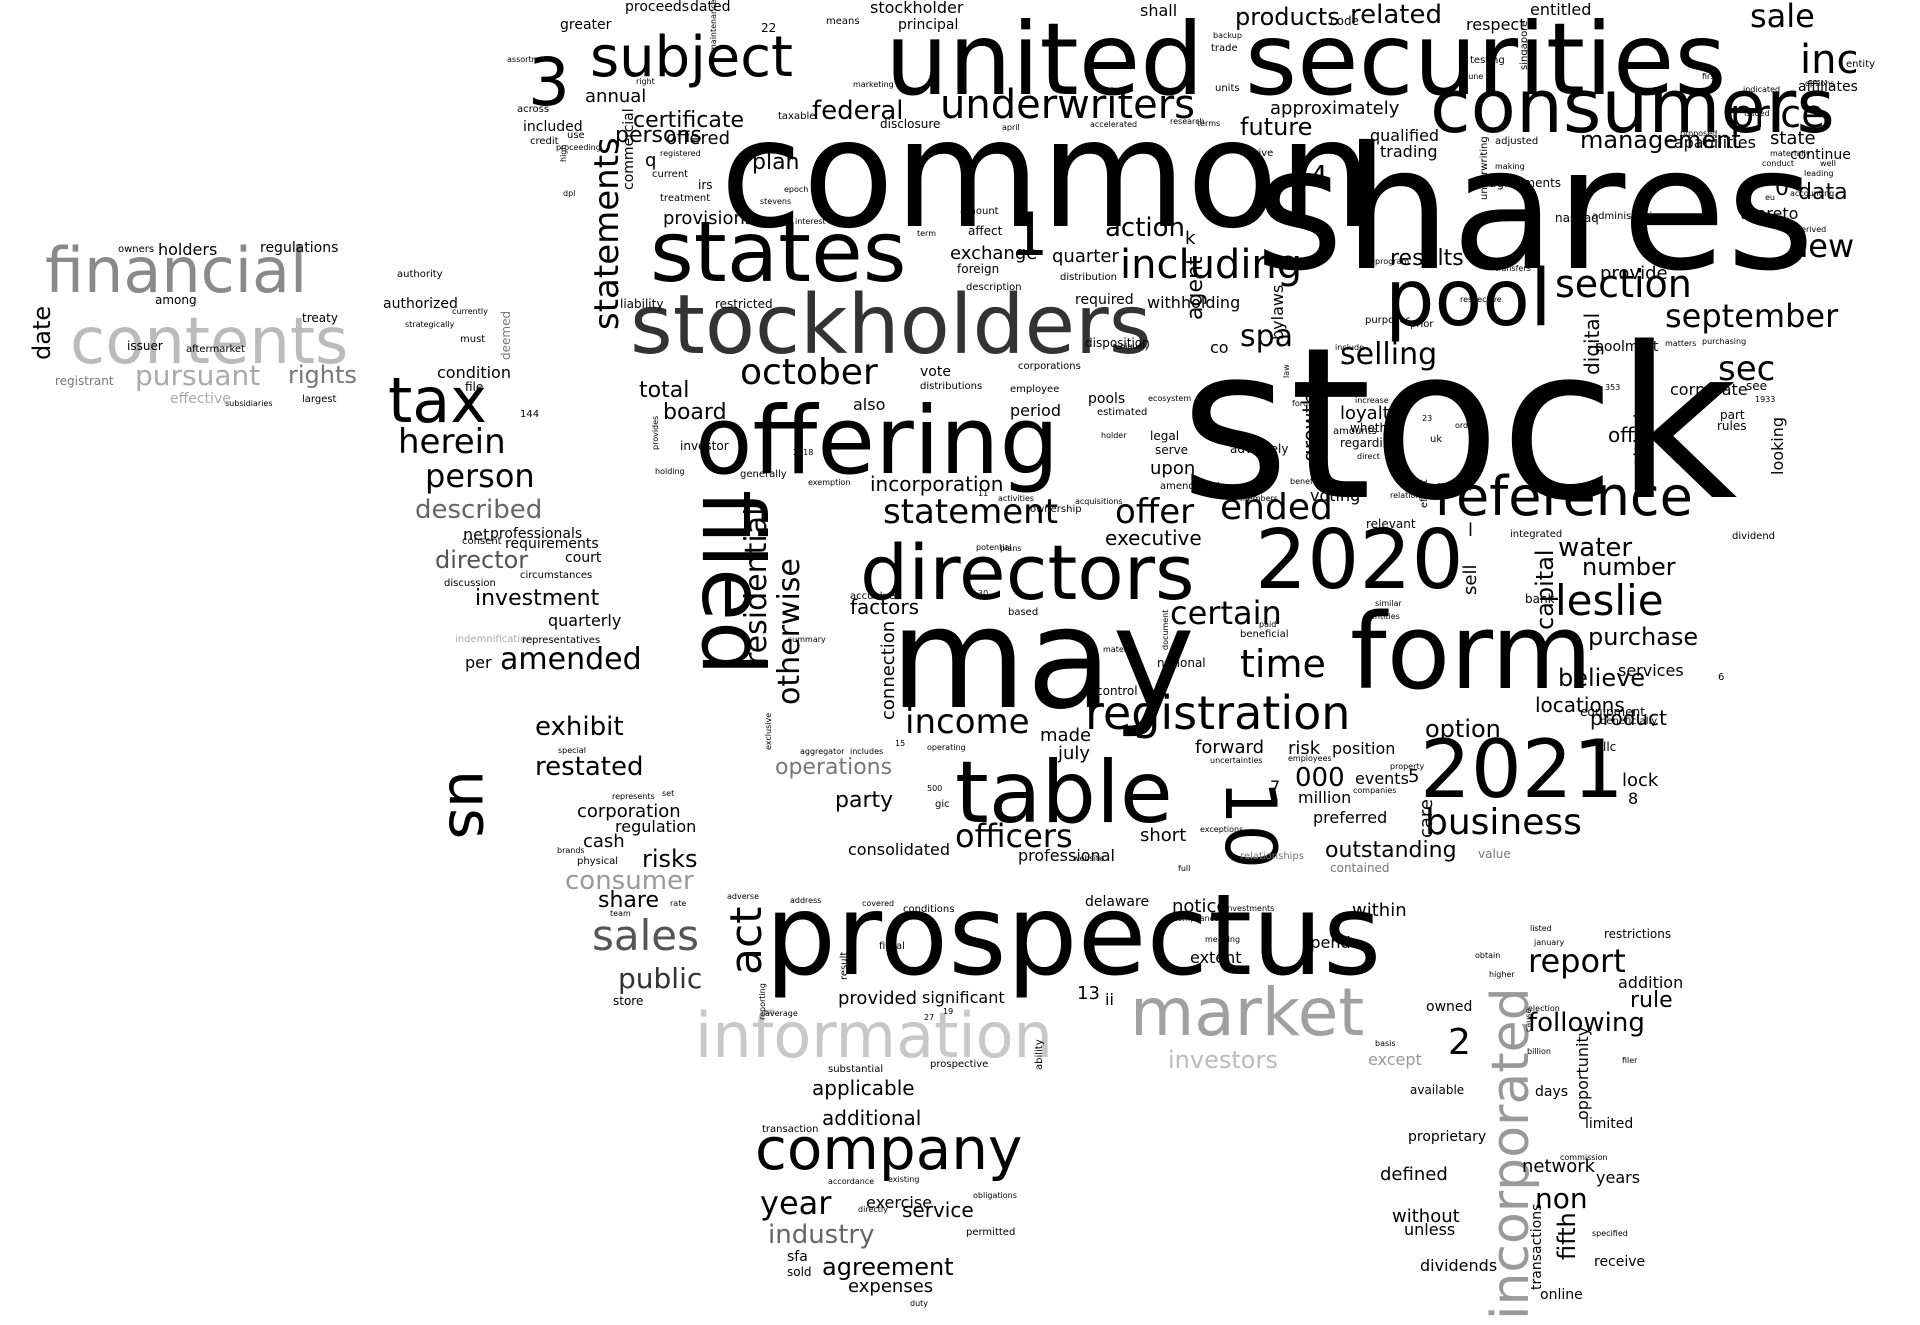 This screenshot has width=1920, height=1325. What do you see at coordinates (1344, 21) in the screenshot?
I see `cloud-word-code: code` at bounding box center [1344, 21].